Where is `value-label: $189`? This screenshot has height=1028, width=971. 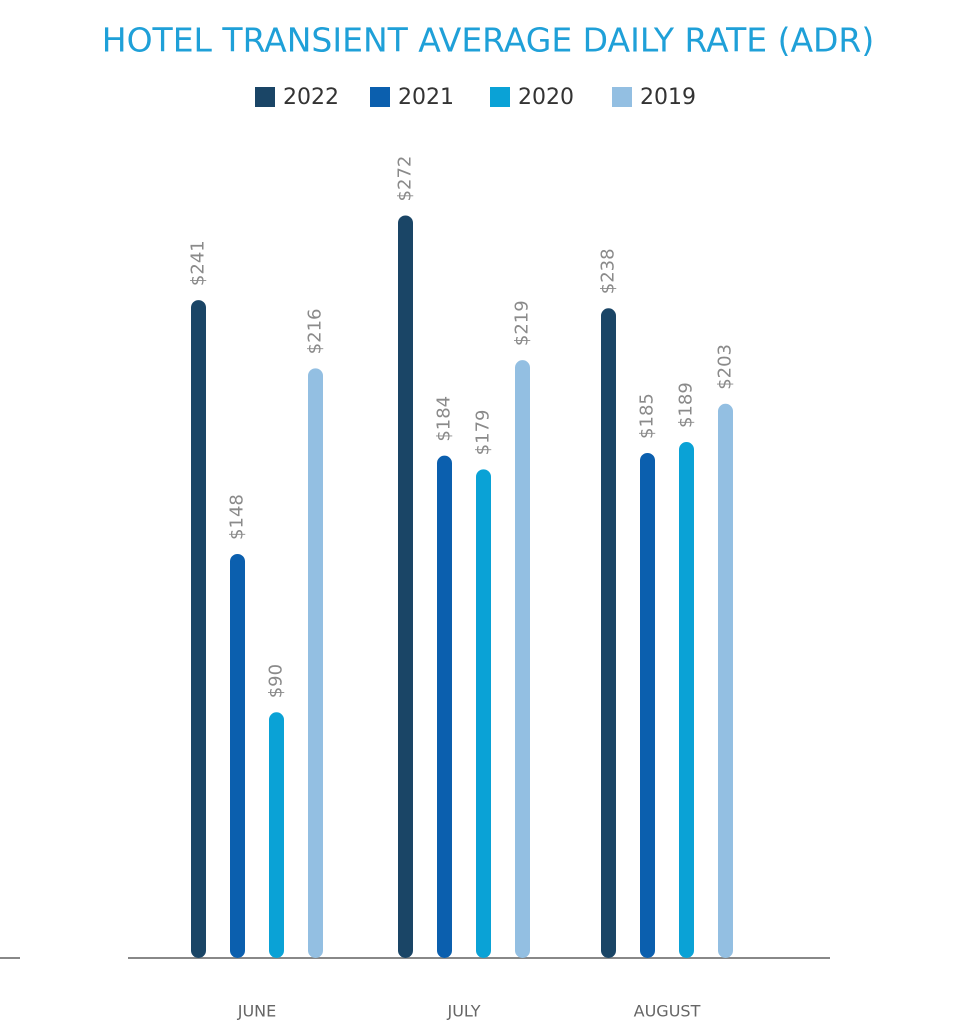
value-label: $189 is located at coordinates (686, 405).